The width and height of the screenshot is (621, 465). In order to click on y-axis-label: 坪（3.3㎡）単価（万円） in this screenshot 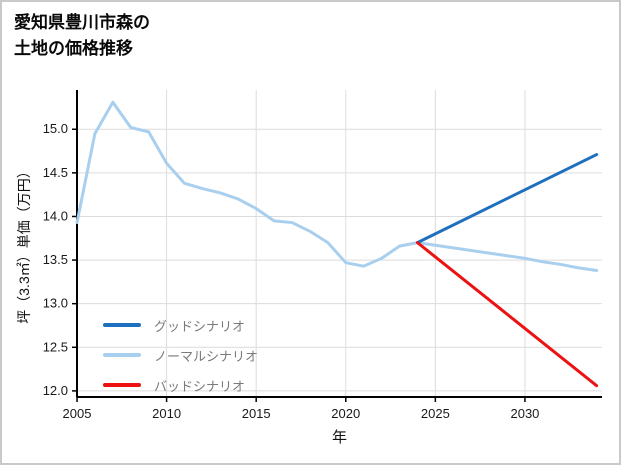, I will do `click(24, 244)`.